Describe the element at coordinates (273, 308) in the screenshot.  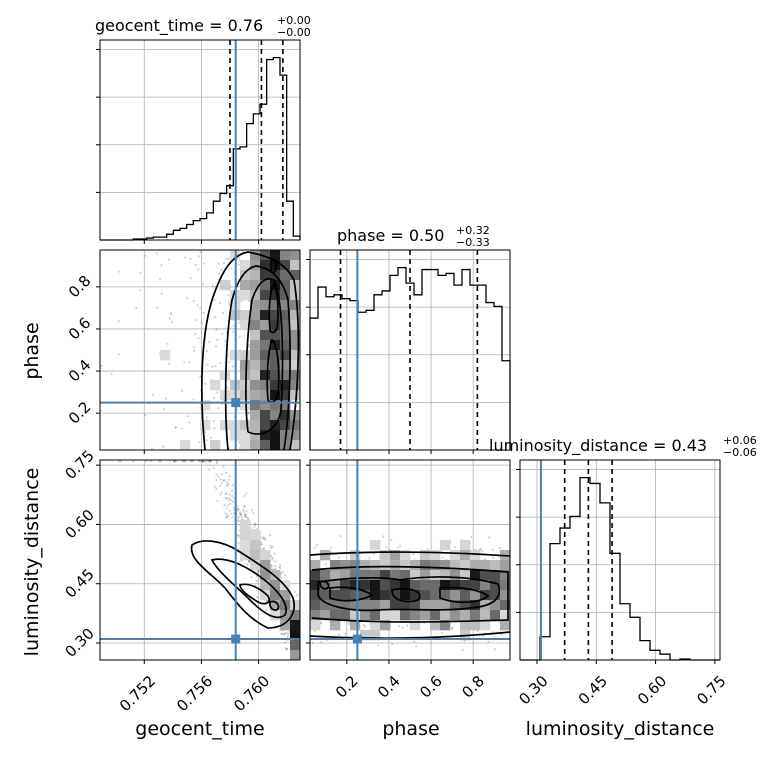
I see `contour-line` at that location.